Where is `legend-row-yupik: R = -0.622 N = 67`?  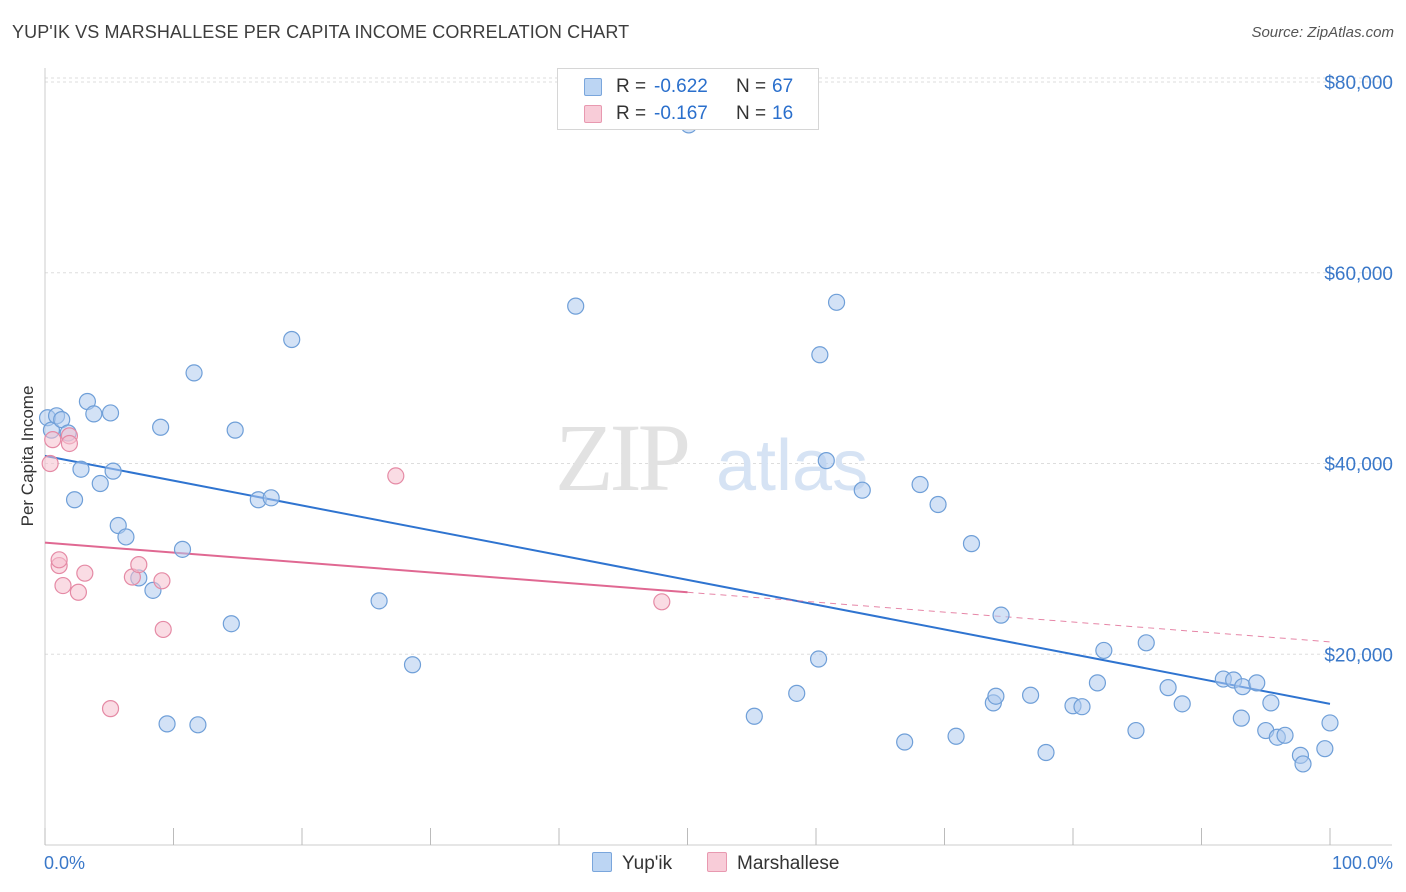
legend-row-yupik: R = -0.622 N = 67 is located at coordinates (688, 87).